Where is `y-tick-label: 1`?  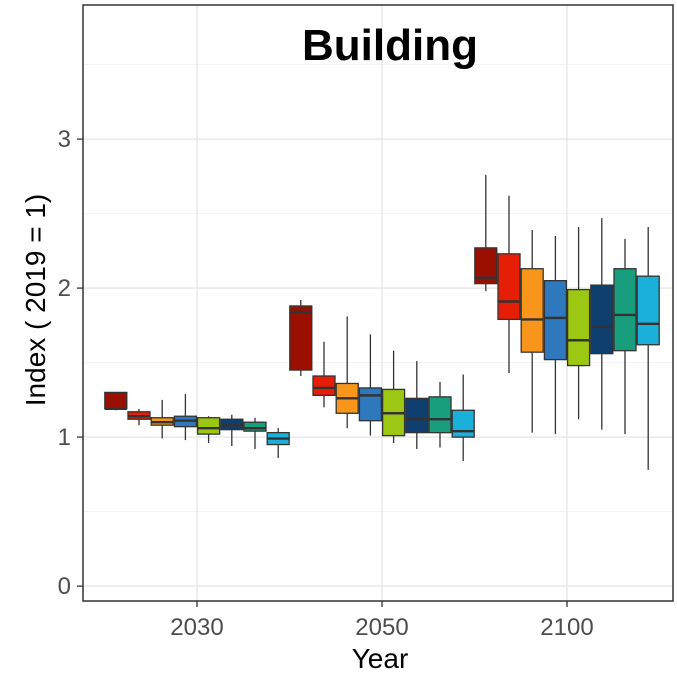
y-tick-label: 1 is located at coordinates (64, 437).